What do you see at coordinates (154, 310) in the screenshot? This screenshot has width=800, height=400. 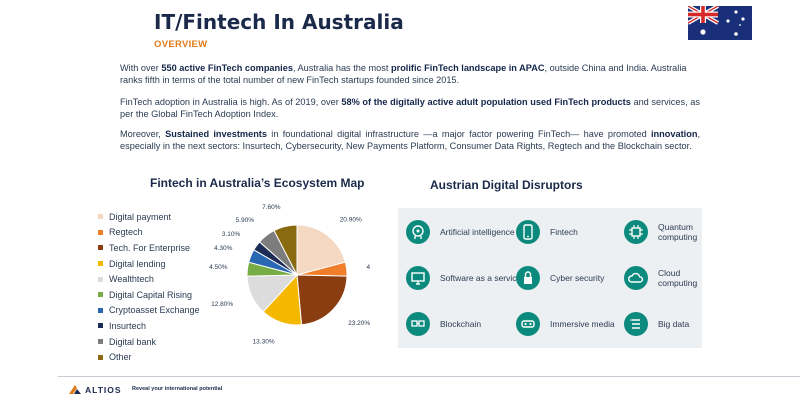 I see `legend-label: Cryptoasset Exchange` at bounding box center [154, 310].